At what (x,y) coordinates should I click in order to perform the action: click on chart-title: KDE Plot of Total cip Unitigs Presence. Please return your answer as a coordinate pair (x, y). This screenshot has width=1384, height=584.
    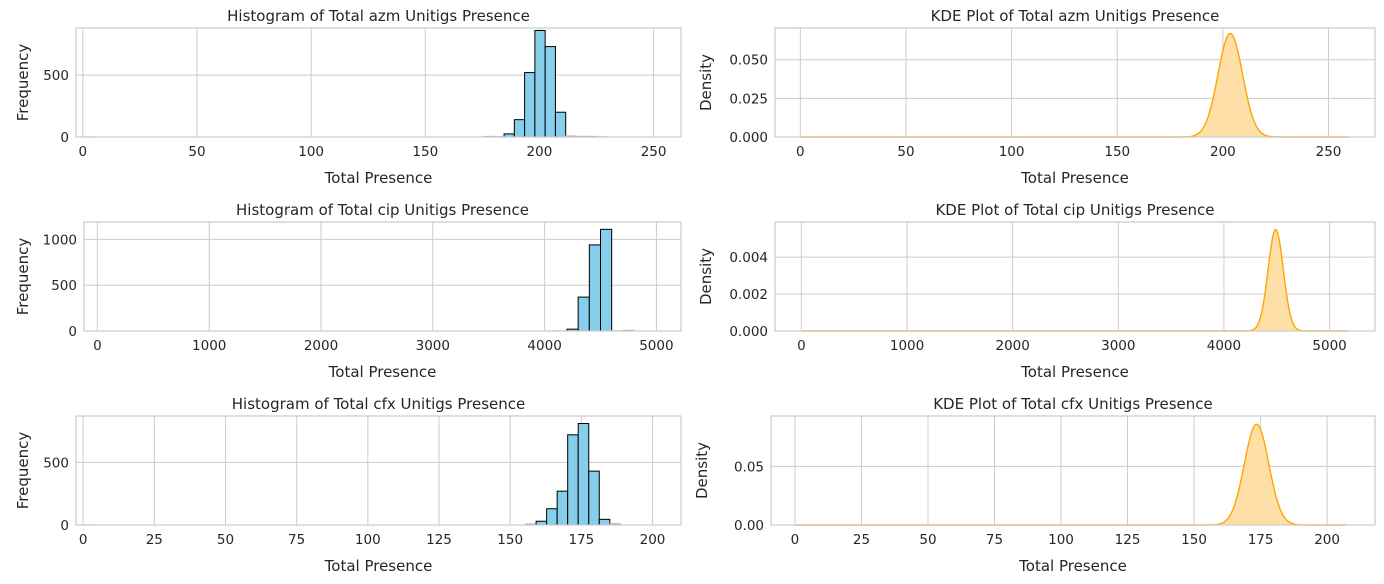
    Looking at the image, I should click on (1074, 210).